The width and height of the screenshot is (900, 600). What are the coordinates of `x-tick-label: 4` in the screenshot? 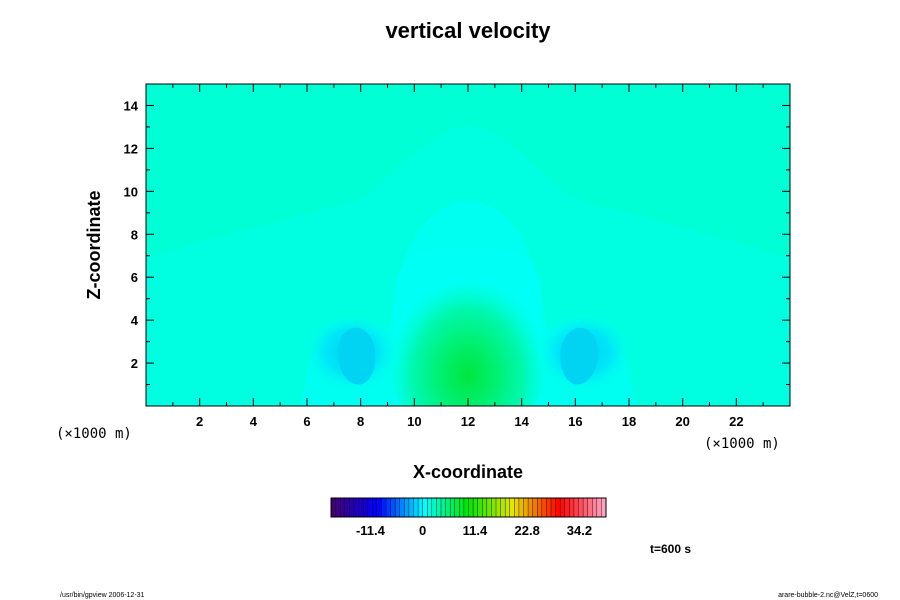 It's located at (254, 421).